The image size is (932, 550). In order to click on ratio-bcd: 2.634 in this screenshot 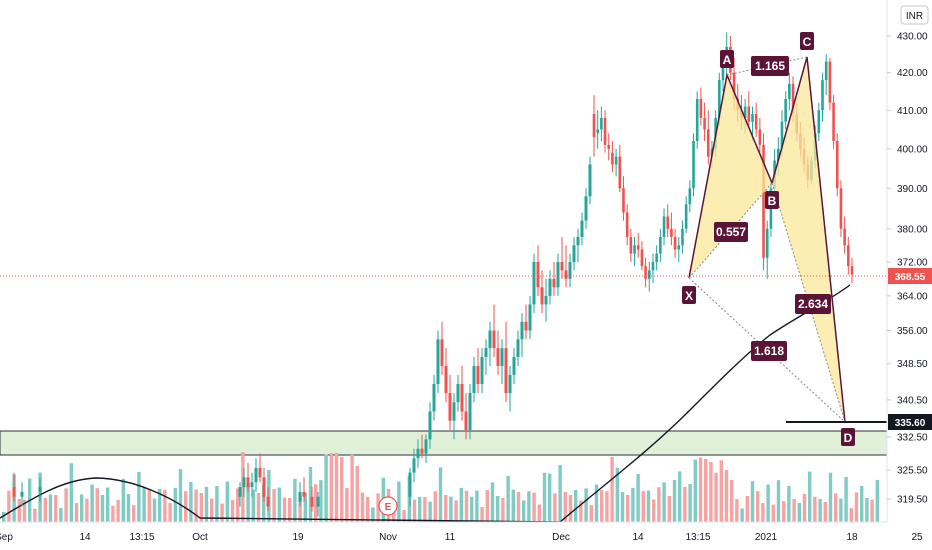, I will do `click(813, 304)`.